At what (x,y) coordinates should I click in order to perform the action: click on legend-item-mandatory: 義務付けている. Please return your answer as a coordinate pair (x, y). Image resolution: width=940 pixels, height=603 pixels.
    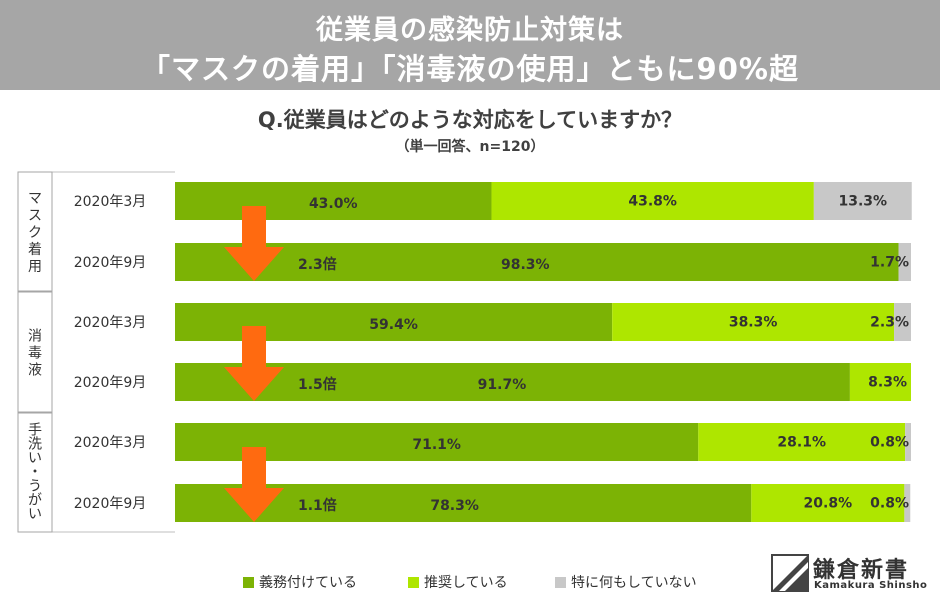
    Looking at the image, I should click on (300, 582).